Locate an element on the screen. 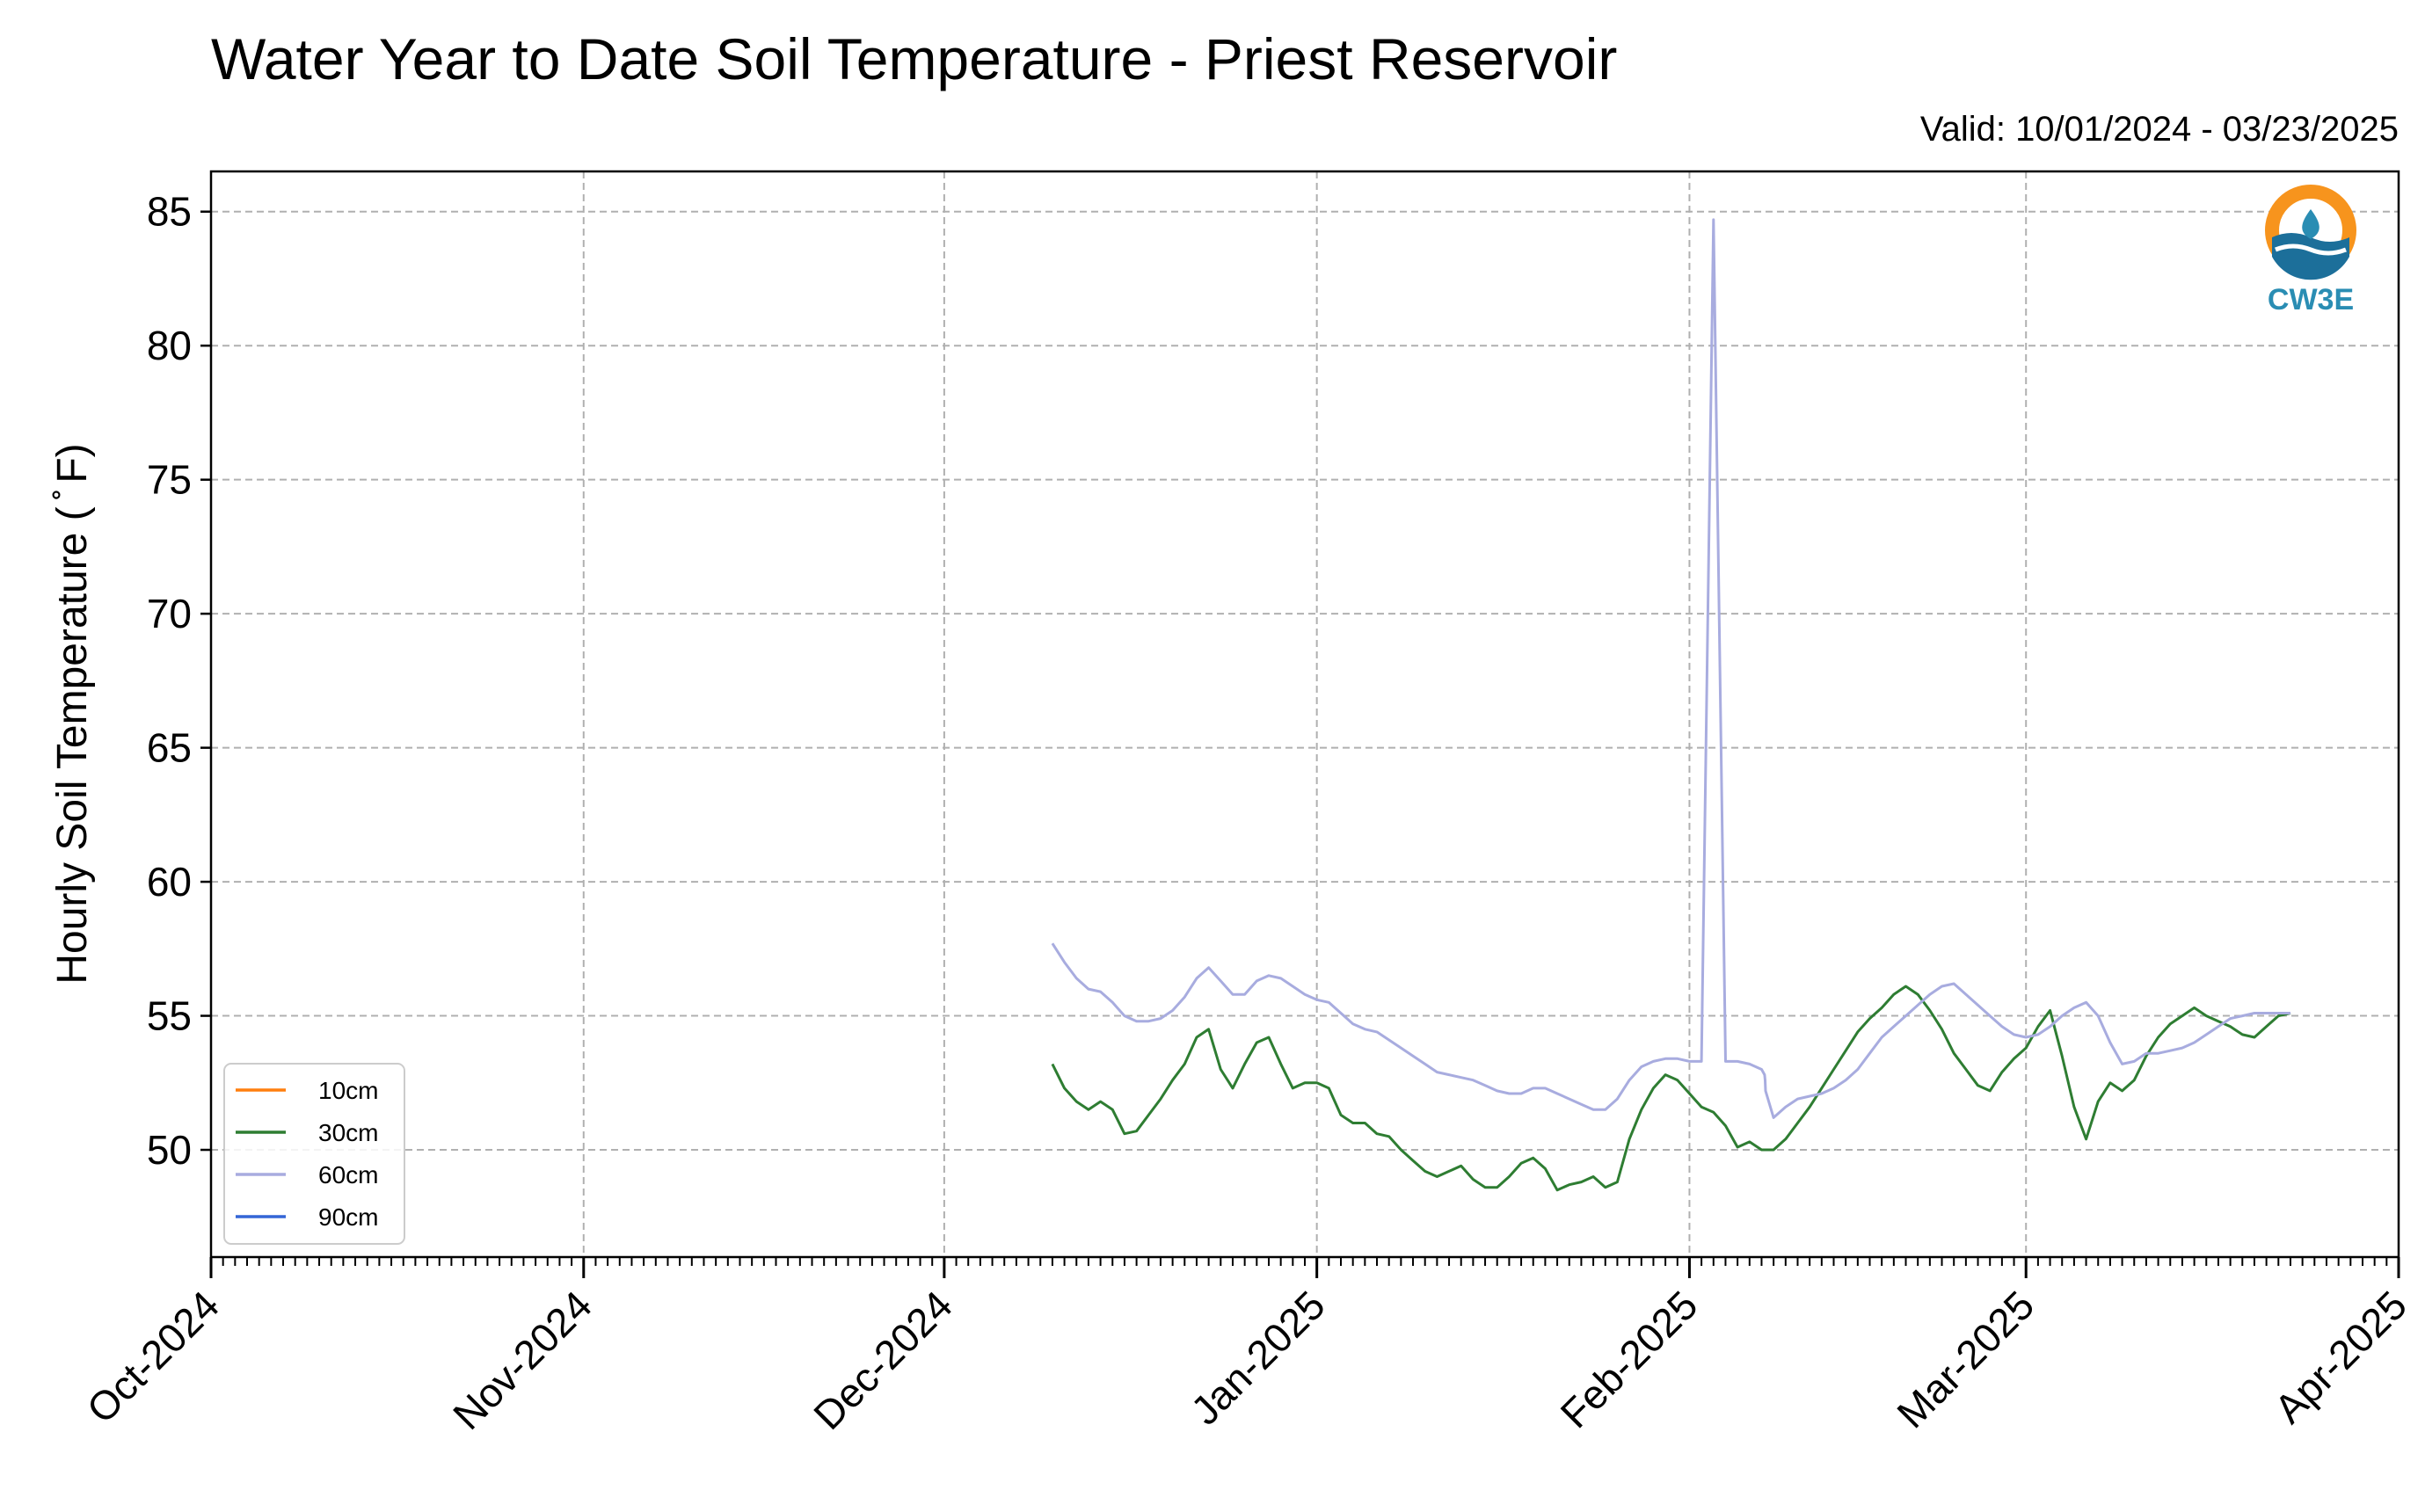 Image resolution: width=2425 pixels, height=1512 pixels. y-tick-label: 85 is located at coordinates (169, 212).